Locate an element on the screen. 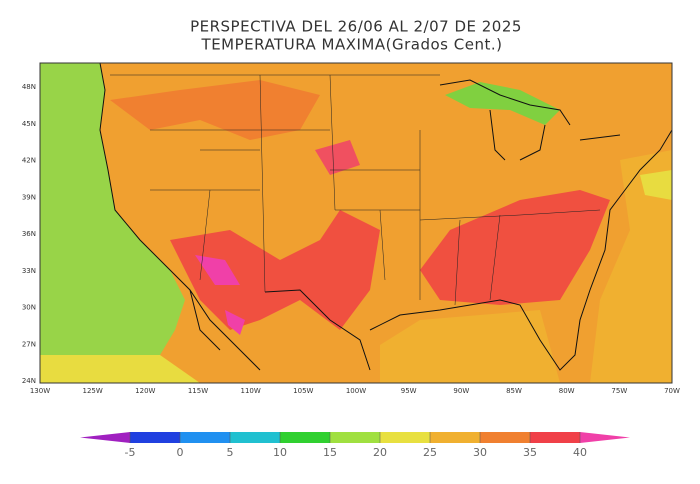 This screenshot has width=700, height=484. lon-label: 110W is located at coordinates (251, 391).